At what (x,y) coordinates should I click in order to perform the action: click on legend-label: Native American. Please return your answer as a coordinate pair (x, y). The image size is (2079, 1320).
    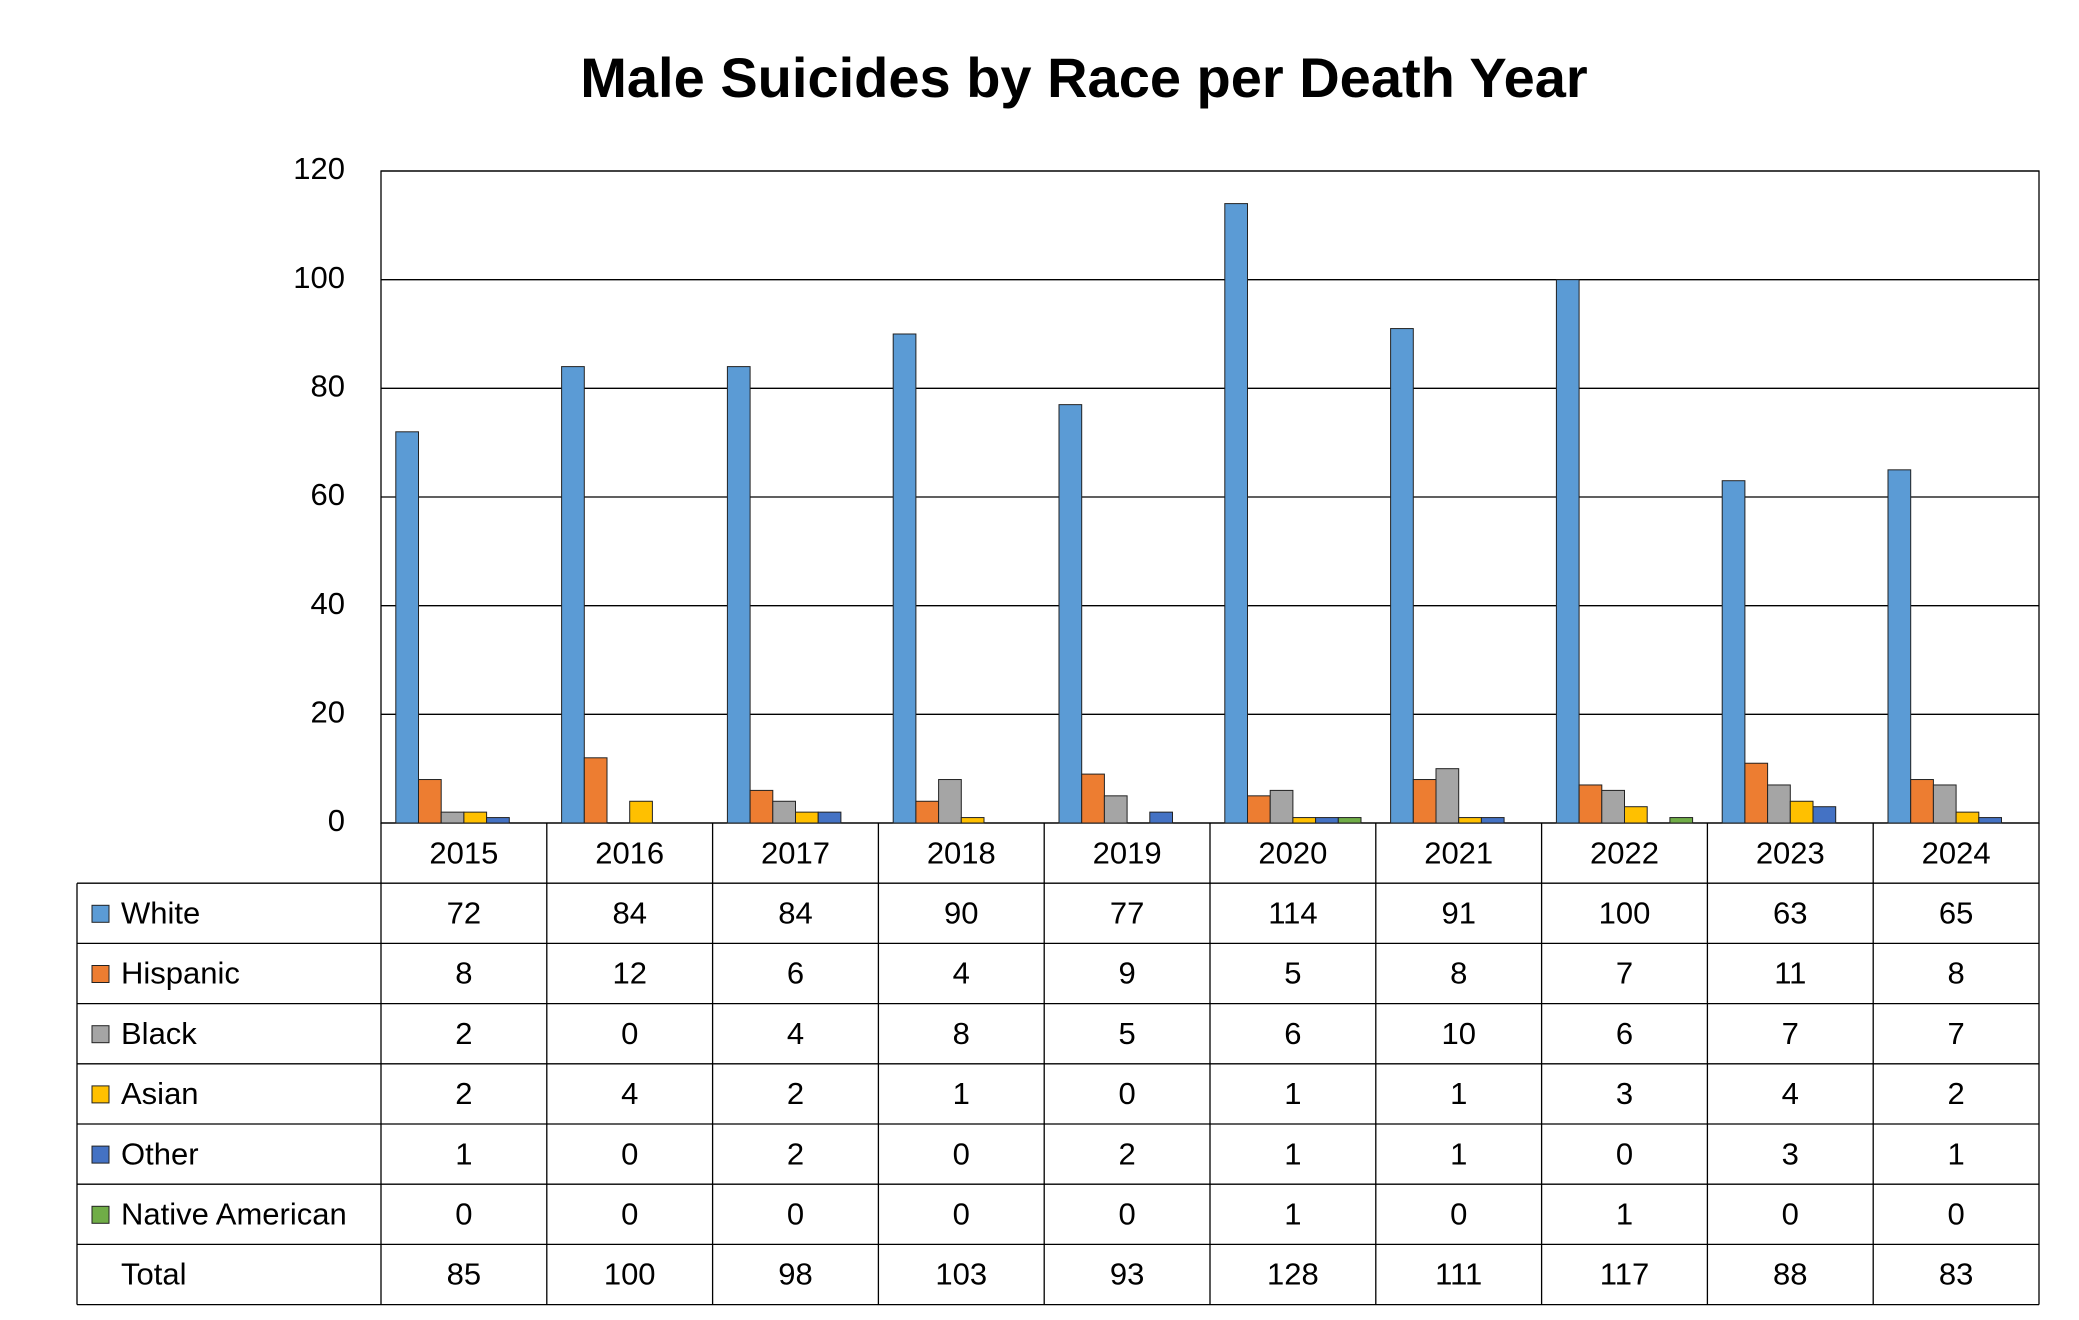
    Looking at the image, I should click on (234, 1213).